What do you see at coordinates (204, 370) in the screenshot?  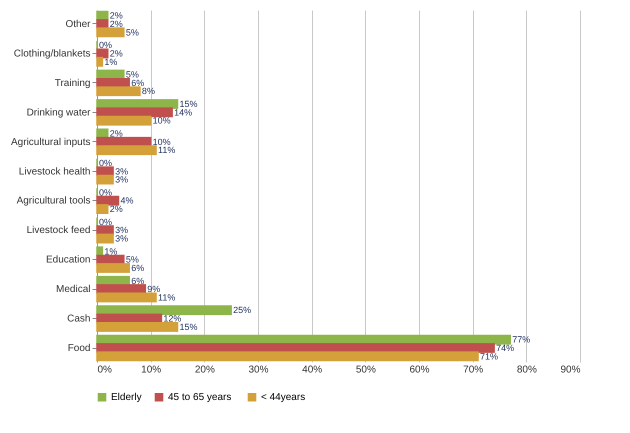 I see `x-tick-label: 20%` at bounding box center [204, 370].